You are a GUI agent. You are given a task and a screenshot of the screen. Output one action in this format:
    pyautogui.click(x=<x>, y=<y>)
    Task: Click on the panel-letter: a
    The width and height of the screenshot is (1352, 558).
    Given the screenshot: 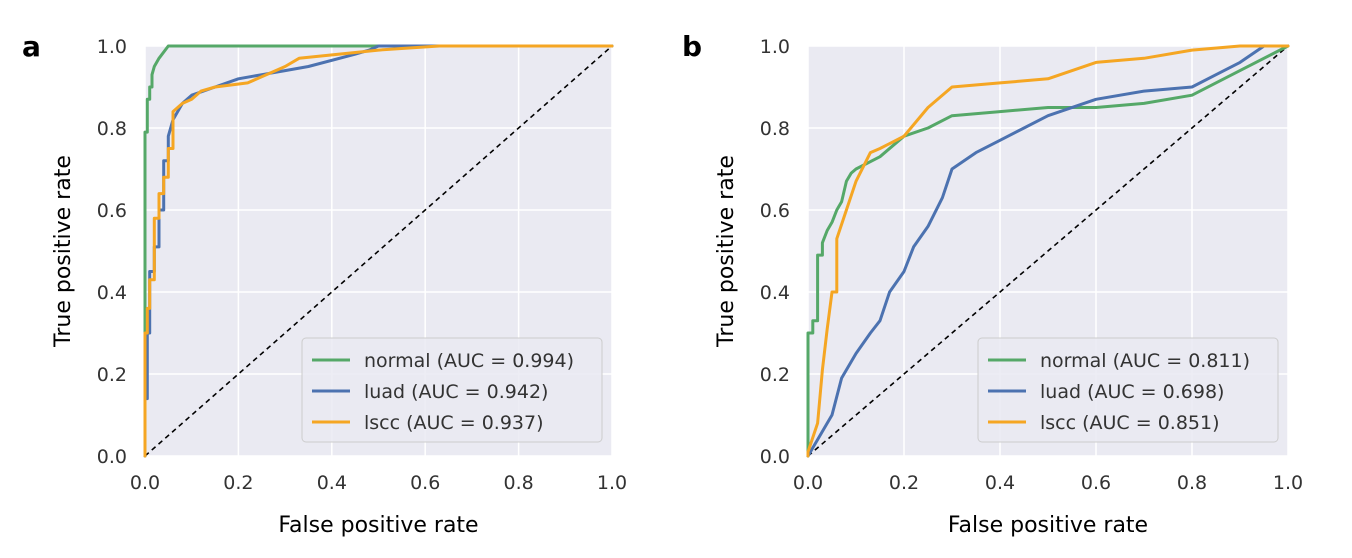 What is the action you would take?
    pyautogui.click(x=31, y=46)
    